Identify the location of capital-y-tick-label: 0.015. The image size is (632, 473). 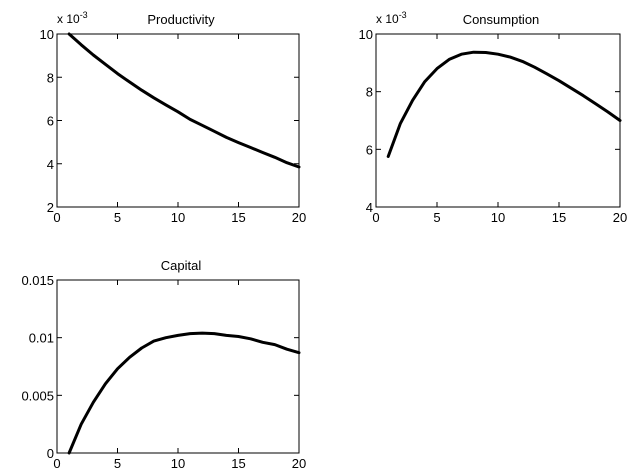
(37, 280).